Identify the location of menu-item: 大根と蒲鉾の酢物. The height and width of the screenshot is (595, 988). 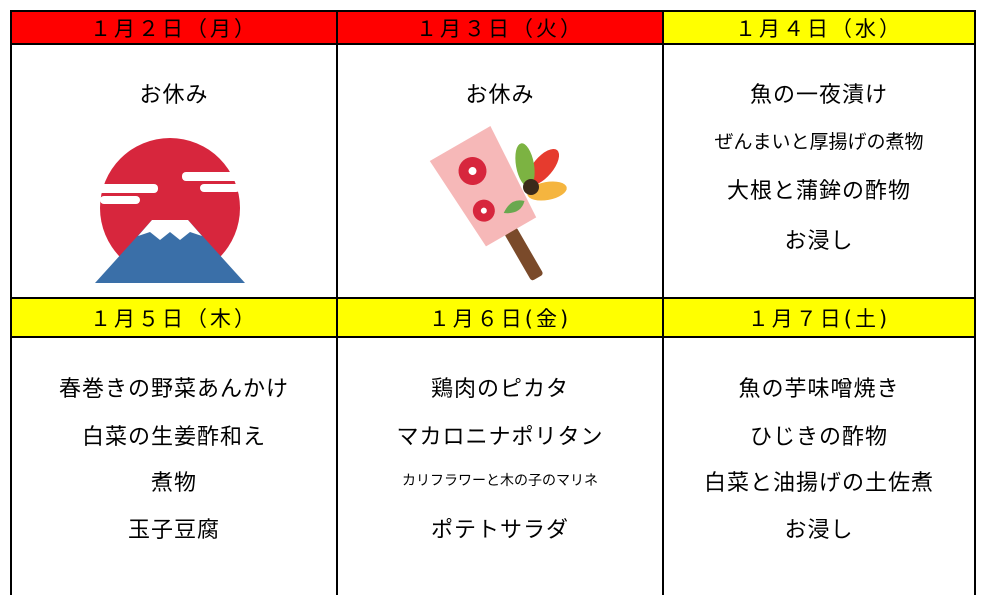
(818, 191).